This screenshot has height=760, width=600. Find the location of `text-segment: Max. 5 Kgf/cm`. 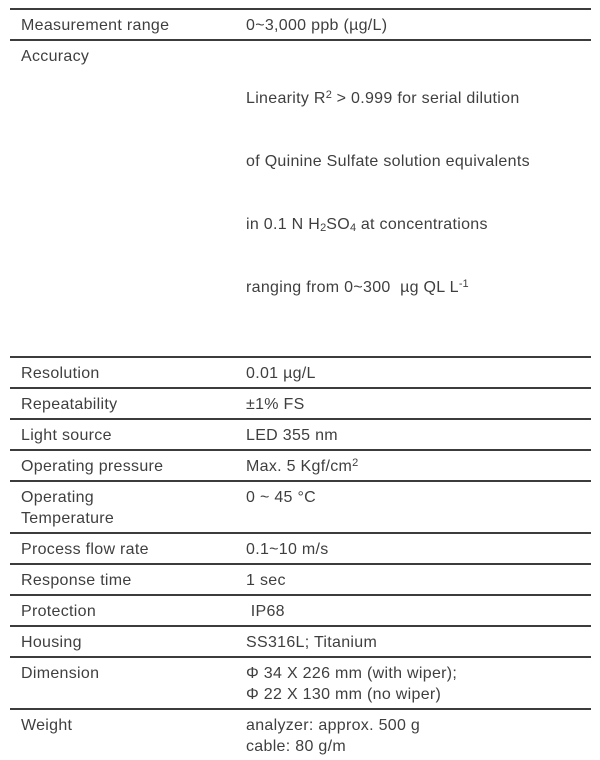

text-segment: Max. 5 Kgf/cm is located at coordinates (299, 466).